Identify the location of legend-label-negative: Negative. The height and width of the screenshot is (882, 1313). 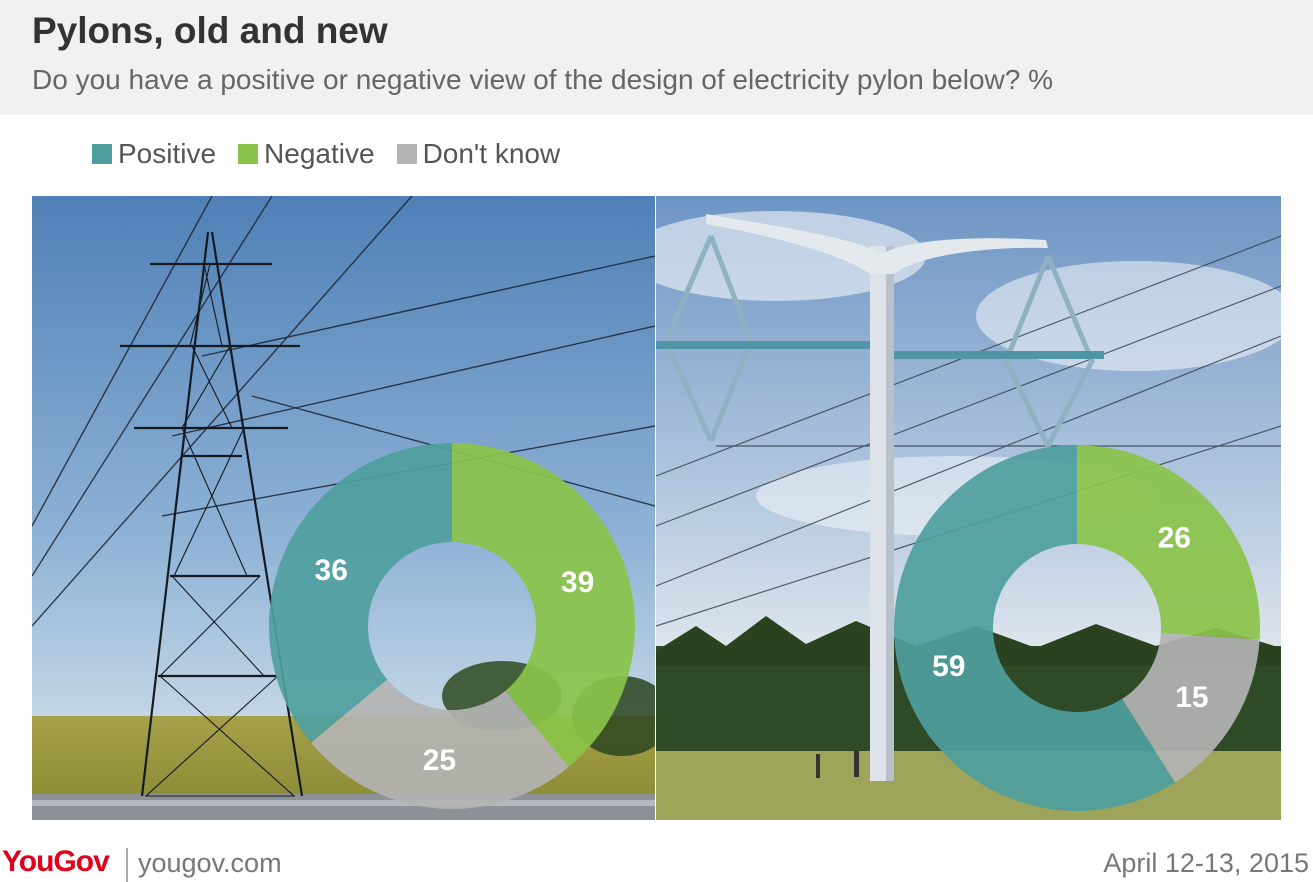
(319, 153).